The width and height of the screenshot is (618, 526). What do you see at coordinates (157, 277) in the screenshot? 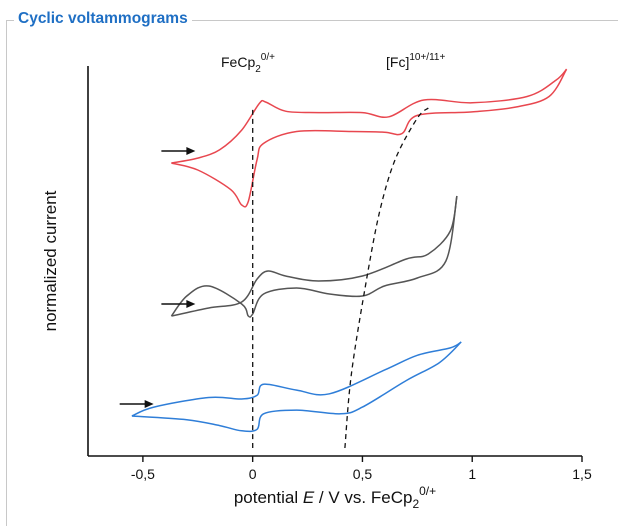
I see `scan-direction-arrows` at bounding box center [157, 277].